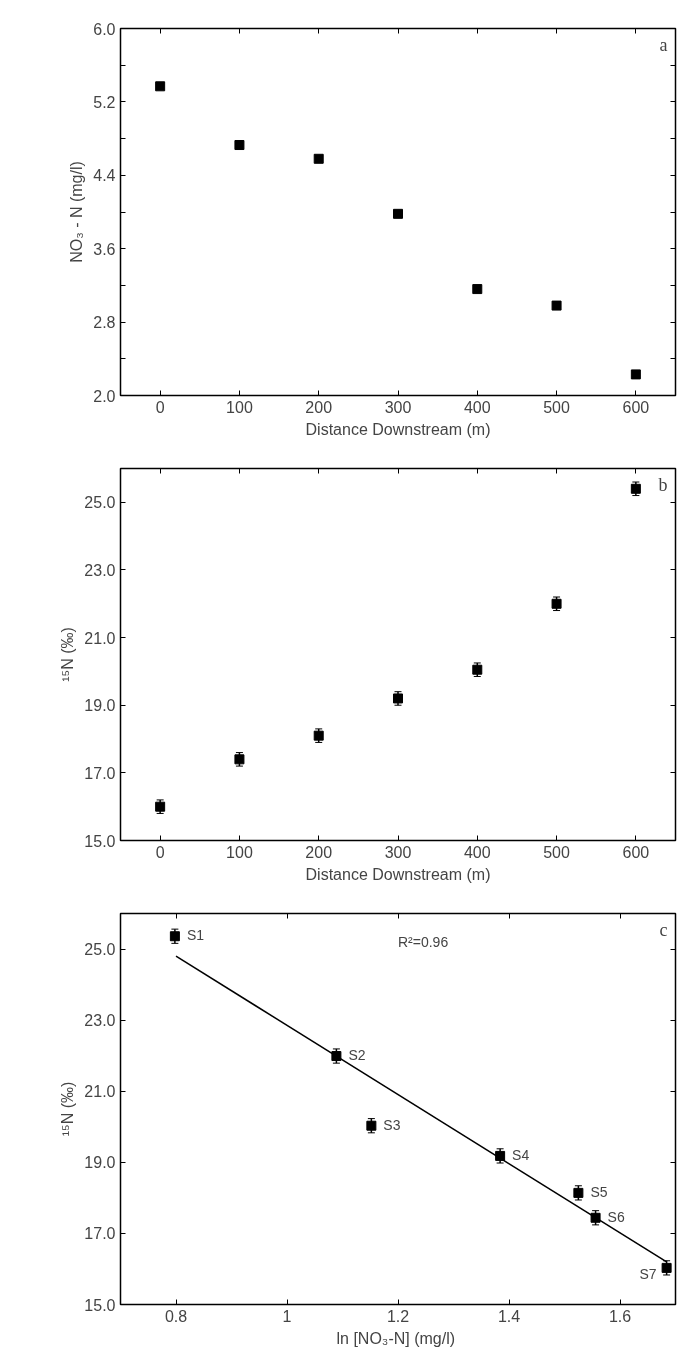 Image resolution: width=683 pixels, height=1349 pixels. What do you see at coordinates (663, 929) in the screenshot?
I see `annotation: c` at bounding box center [663, 929].